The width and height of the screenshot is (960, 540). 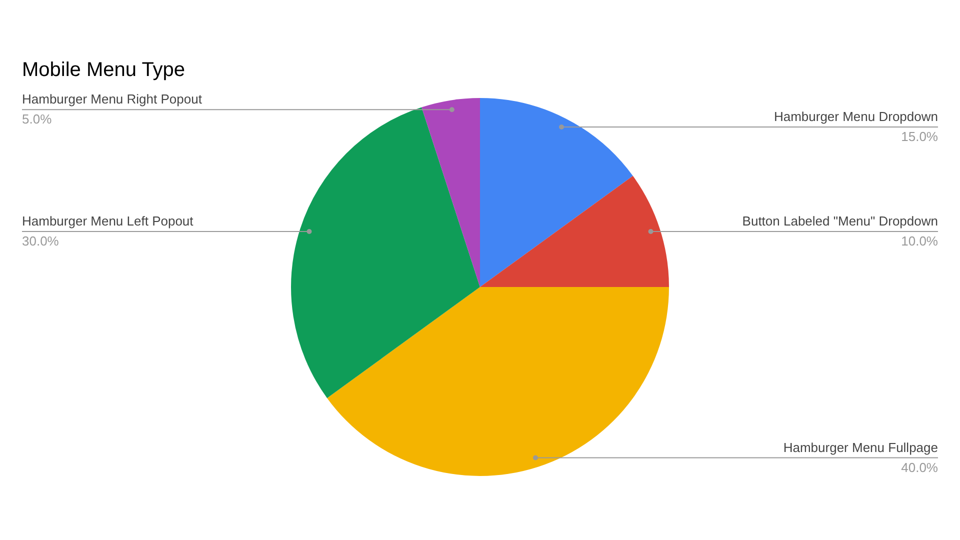 What do you see at coordinates (108, 221) in the screenshot?
I see `slice-label: Hamburger Menu Left Popout` at bounding box center [108, 221].